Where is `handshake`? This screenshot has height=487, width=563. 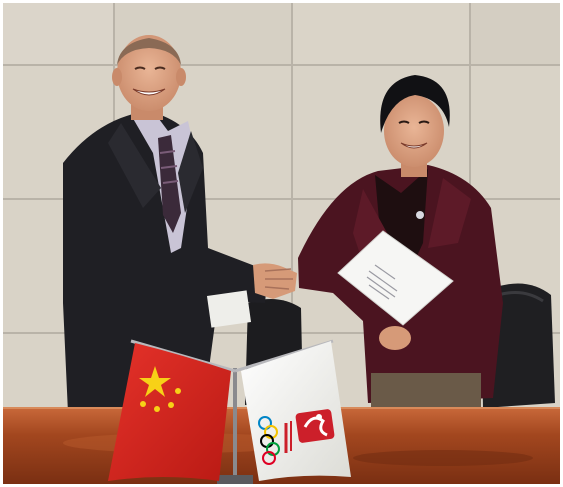
handshake is located at coordinates (275, 281).